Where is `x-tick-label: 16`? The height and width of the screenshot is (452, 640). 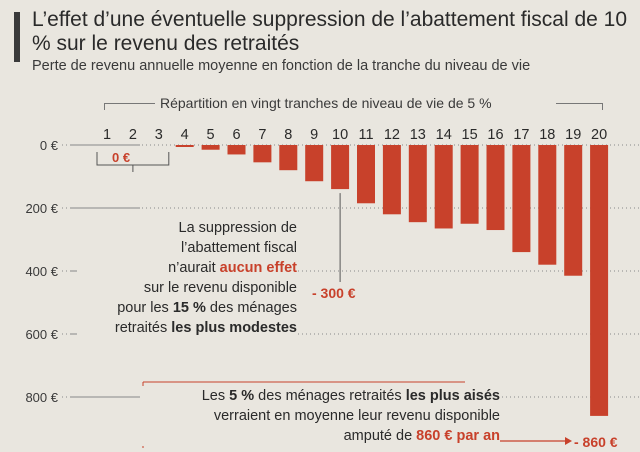
x-tick-label: 16 is located at coordinates (495, 135).